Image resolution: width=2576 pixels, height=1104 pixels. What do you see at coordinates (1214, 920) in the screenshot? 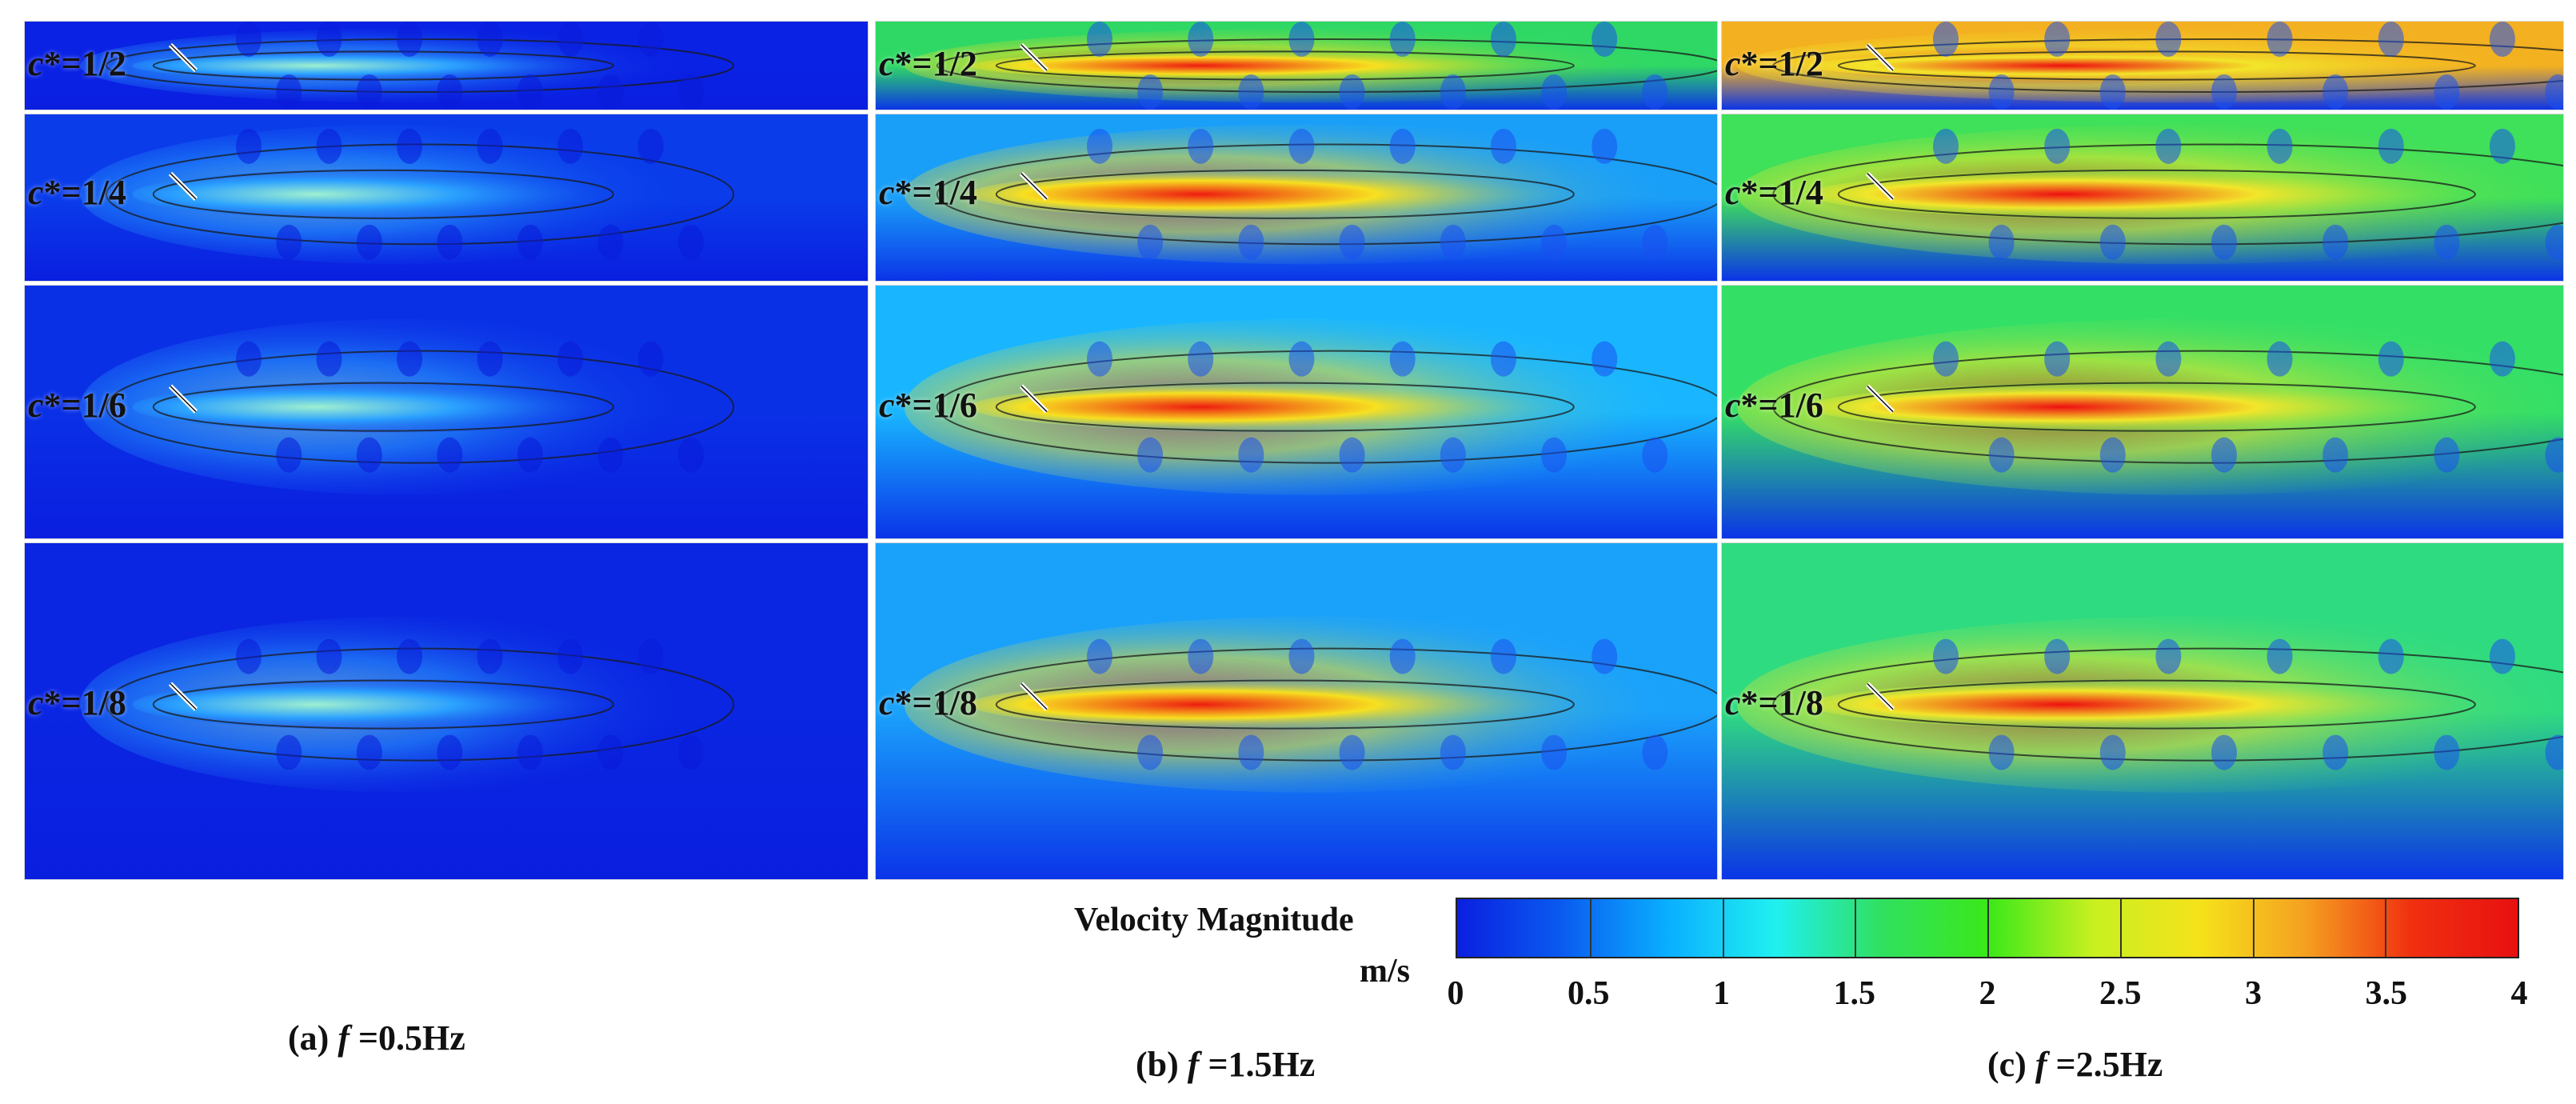
I see `legend-title: Velocity Magnitude` at bounding box center [1214, 920].